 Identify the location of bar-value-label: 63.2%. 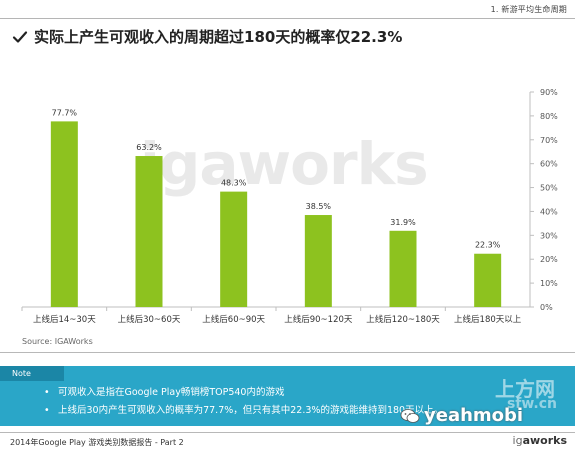
(149, 147).